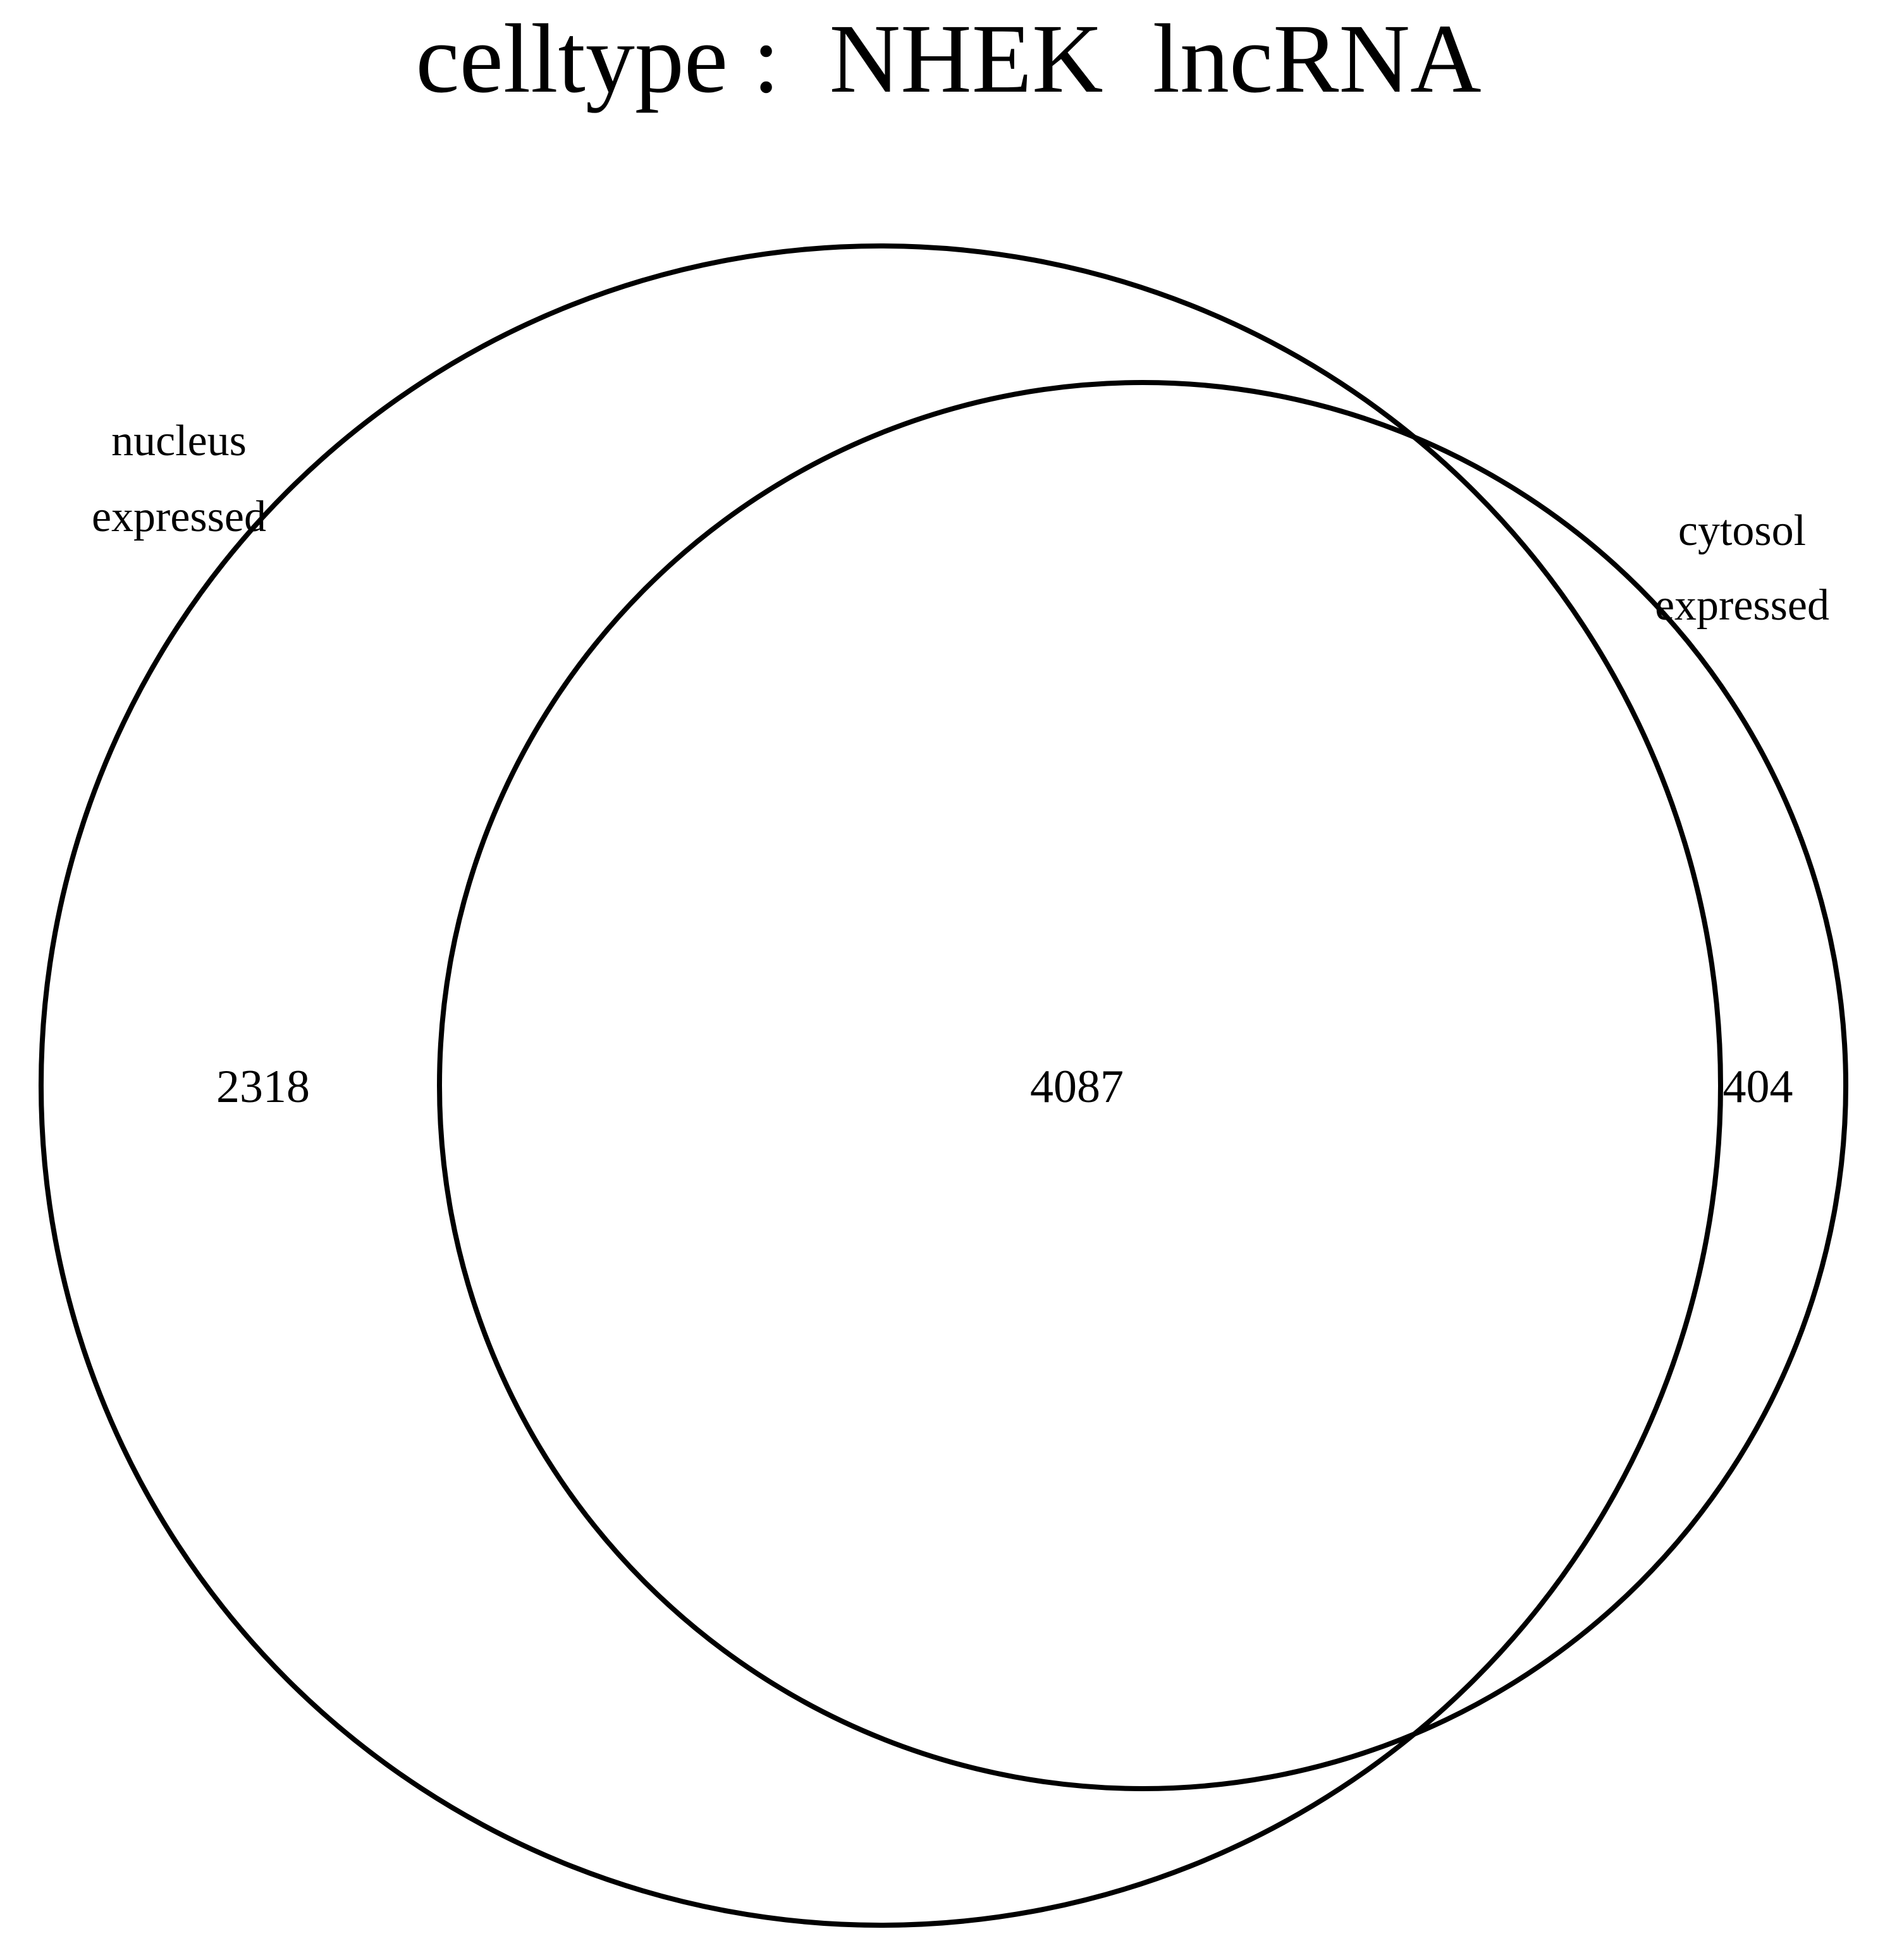 The image size is (1897, 1960). I want to click on nucleus-only-count: 2318, so click(263, 1087).